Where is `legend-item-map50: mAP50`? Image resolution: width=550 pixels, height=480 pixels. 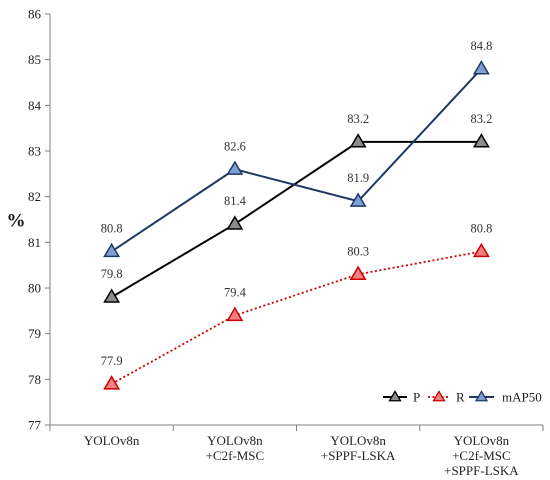 legend-item-map50: mAP50 is located at coordinates (505, 397).